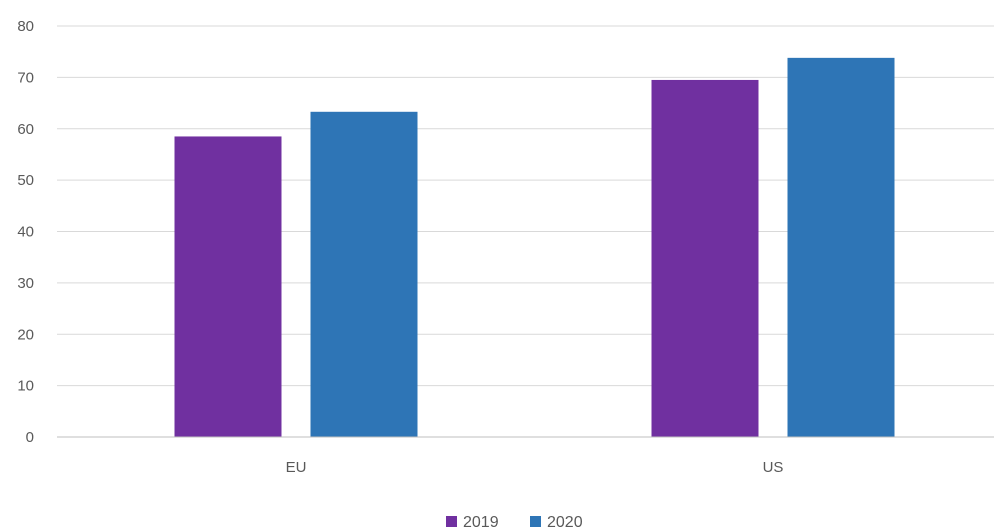 The width and height of the screenshot is (998, 531). I want to click on y-axis-ticks: 0 10 20 30 40 50 60 70 80, so click(25, 232).